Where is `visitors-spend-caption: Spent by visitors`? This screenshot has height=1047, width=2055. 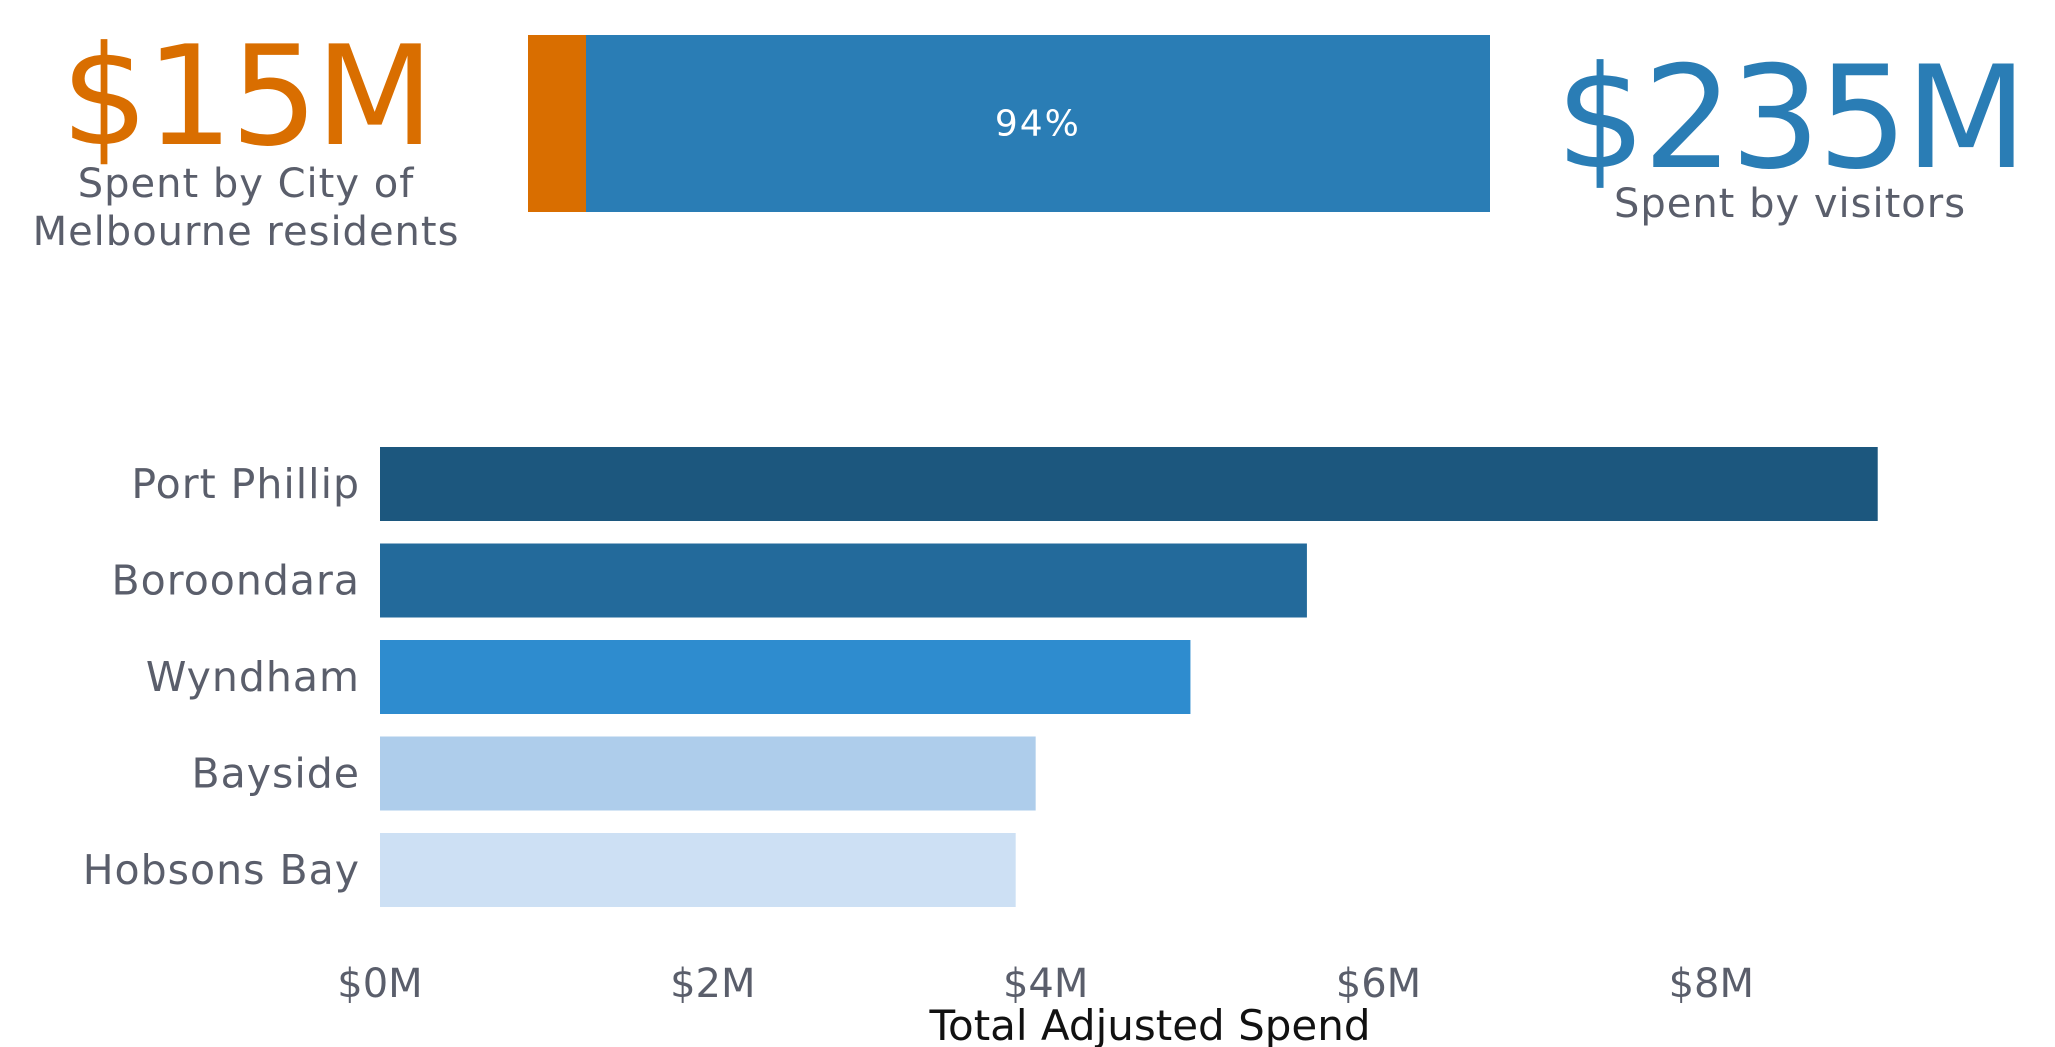 visitors-spend-caption: Spent by visitors is located at coordinates (1790, 204).